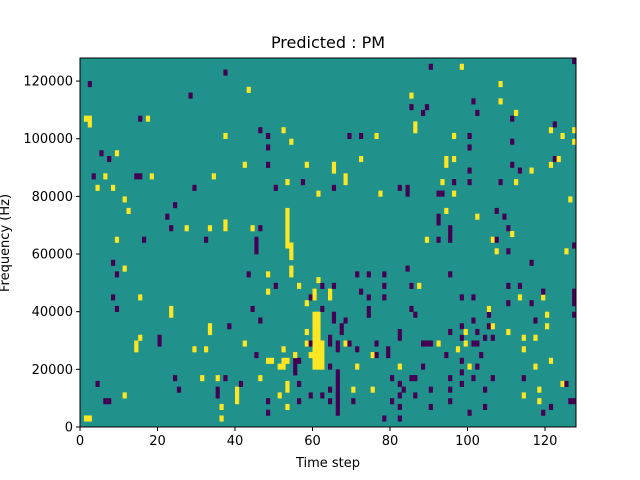  Describe the element at coordinates (6, 243) in the screenshot. I see `y-axis-label: Frequency (Hz)` at that location.